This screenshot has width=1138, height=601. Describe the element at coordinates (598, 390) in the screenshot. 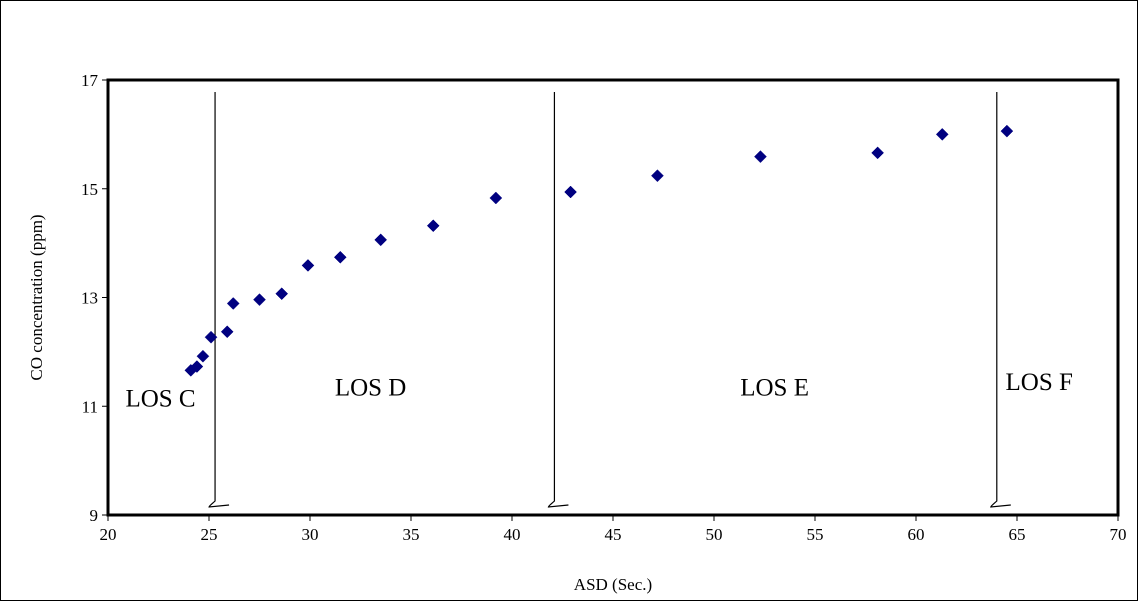

I see `region-labels: LOS C LOS D LOS E LOS F` at that location.